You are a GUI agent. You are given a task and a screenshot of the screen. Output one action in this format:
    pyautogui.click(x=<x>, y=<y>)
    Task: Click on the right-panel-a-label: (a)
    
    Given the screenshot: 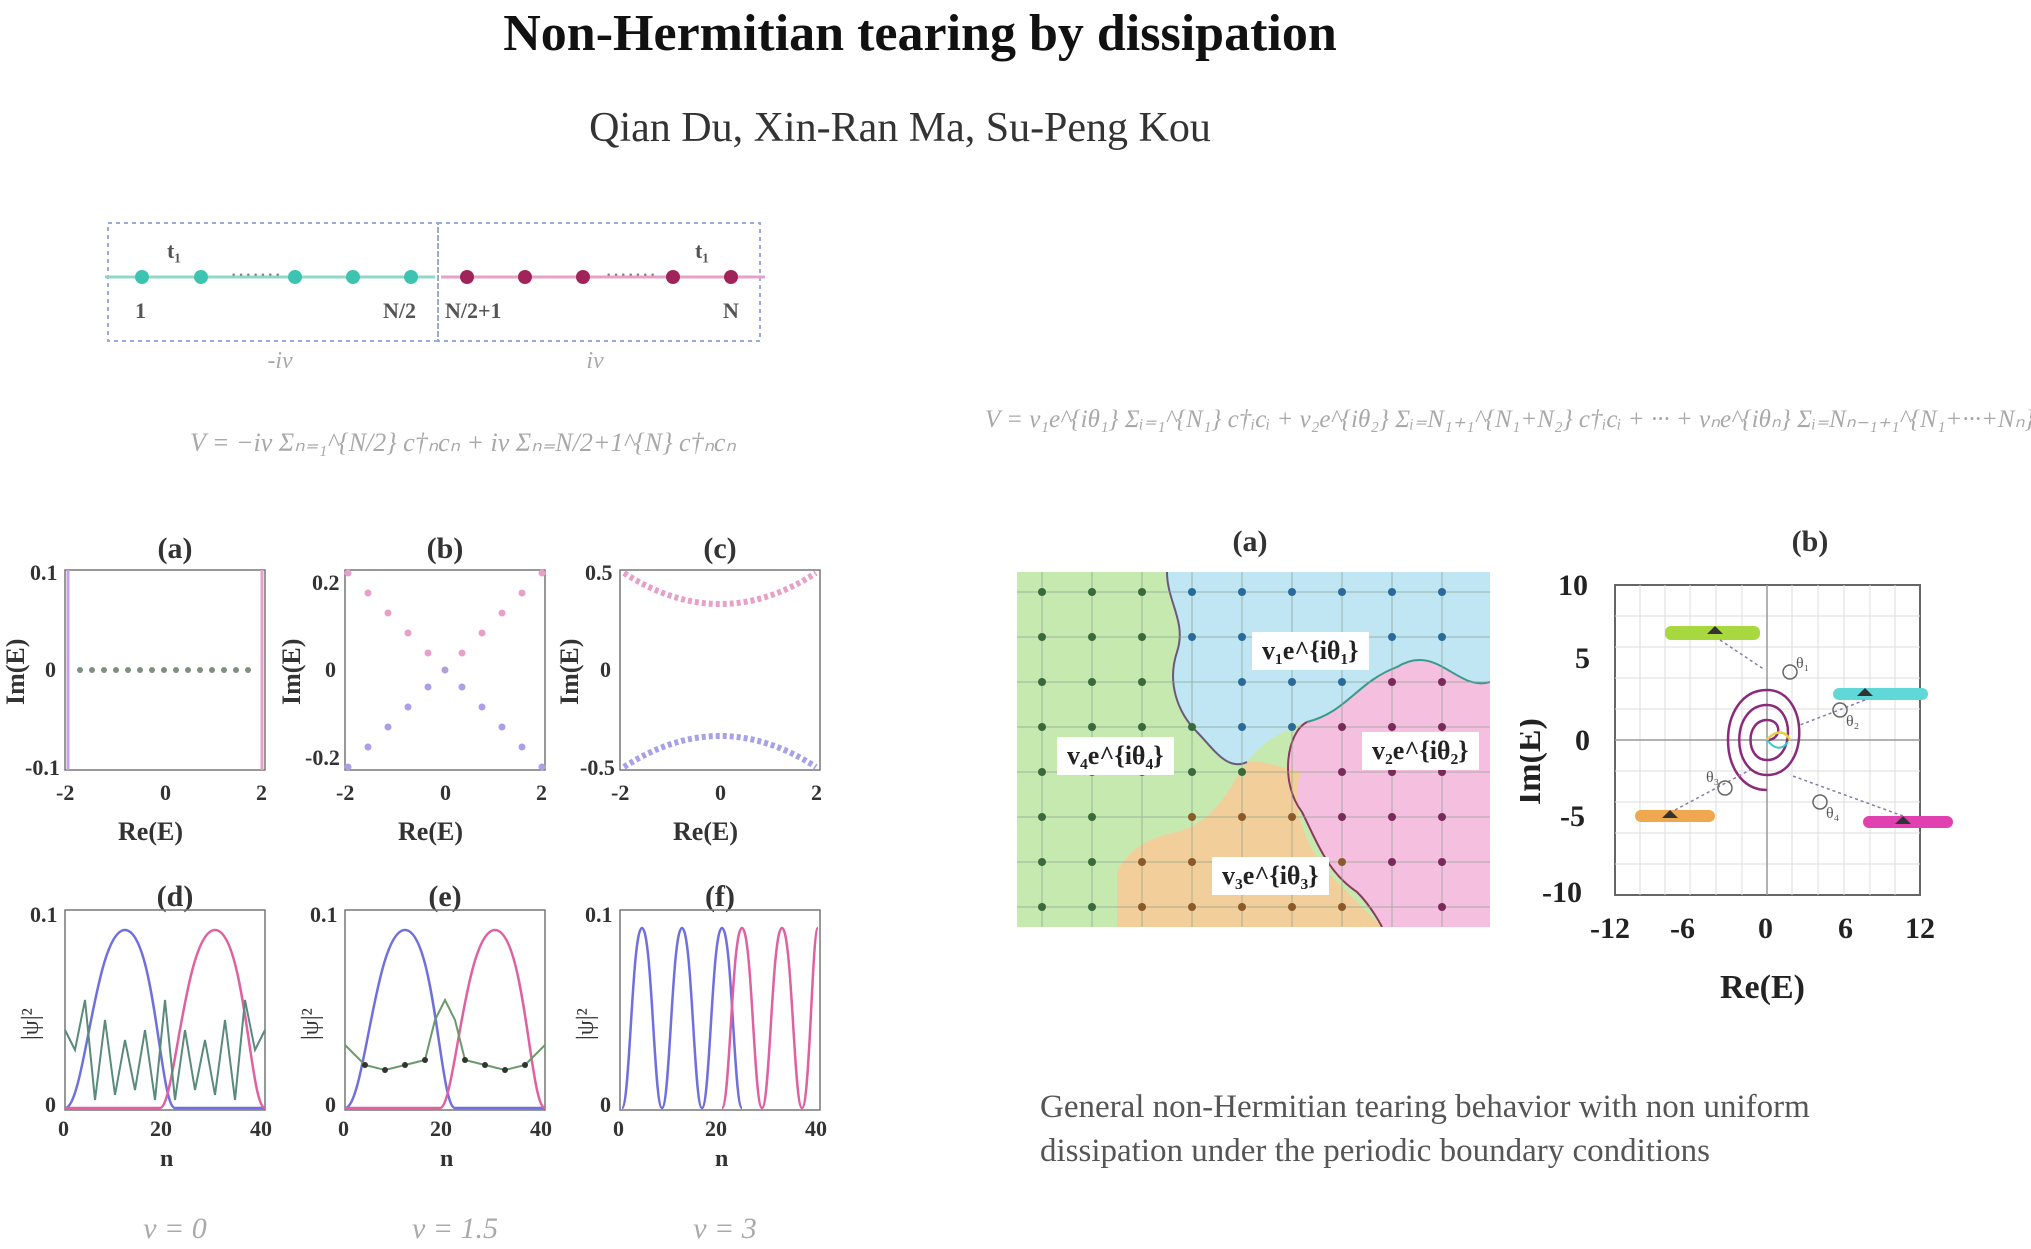 What is the action you would take?
    pyautogui.click(x=1250, y=541)
    